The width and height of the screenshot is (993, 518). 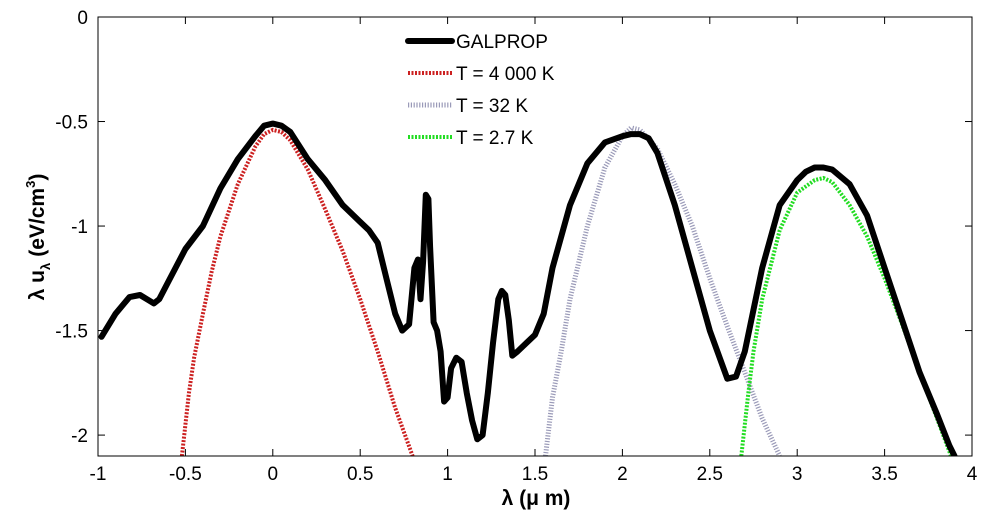 I want to click on legend-label-3: T = 2.7 K, so click(x=495, y=138).